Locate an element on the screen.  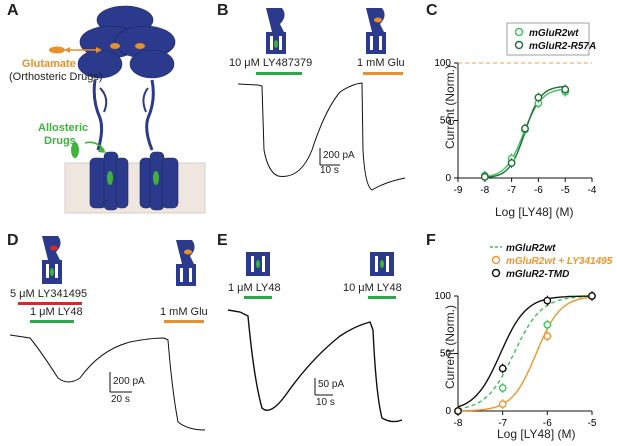
drug-label-e-2: 10 μM LY48 is located at coordinates (372, 288).